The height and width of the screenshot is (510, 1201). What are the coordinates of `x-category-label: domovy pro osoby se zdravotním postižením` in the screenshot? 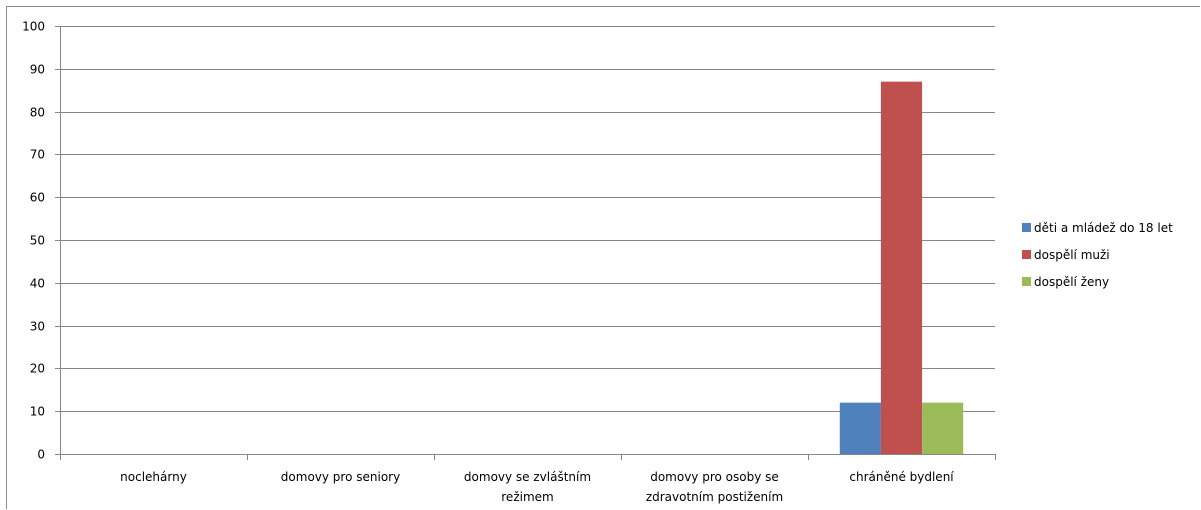 It's located at (714, 487).